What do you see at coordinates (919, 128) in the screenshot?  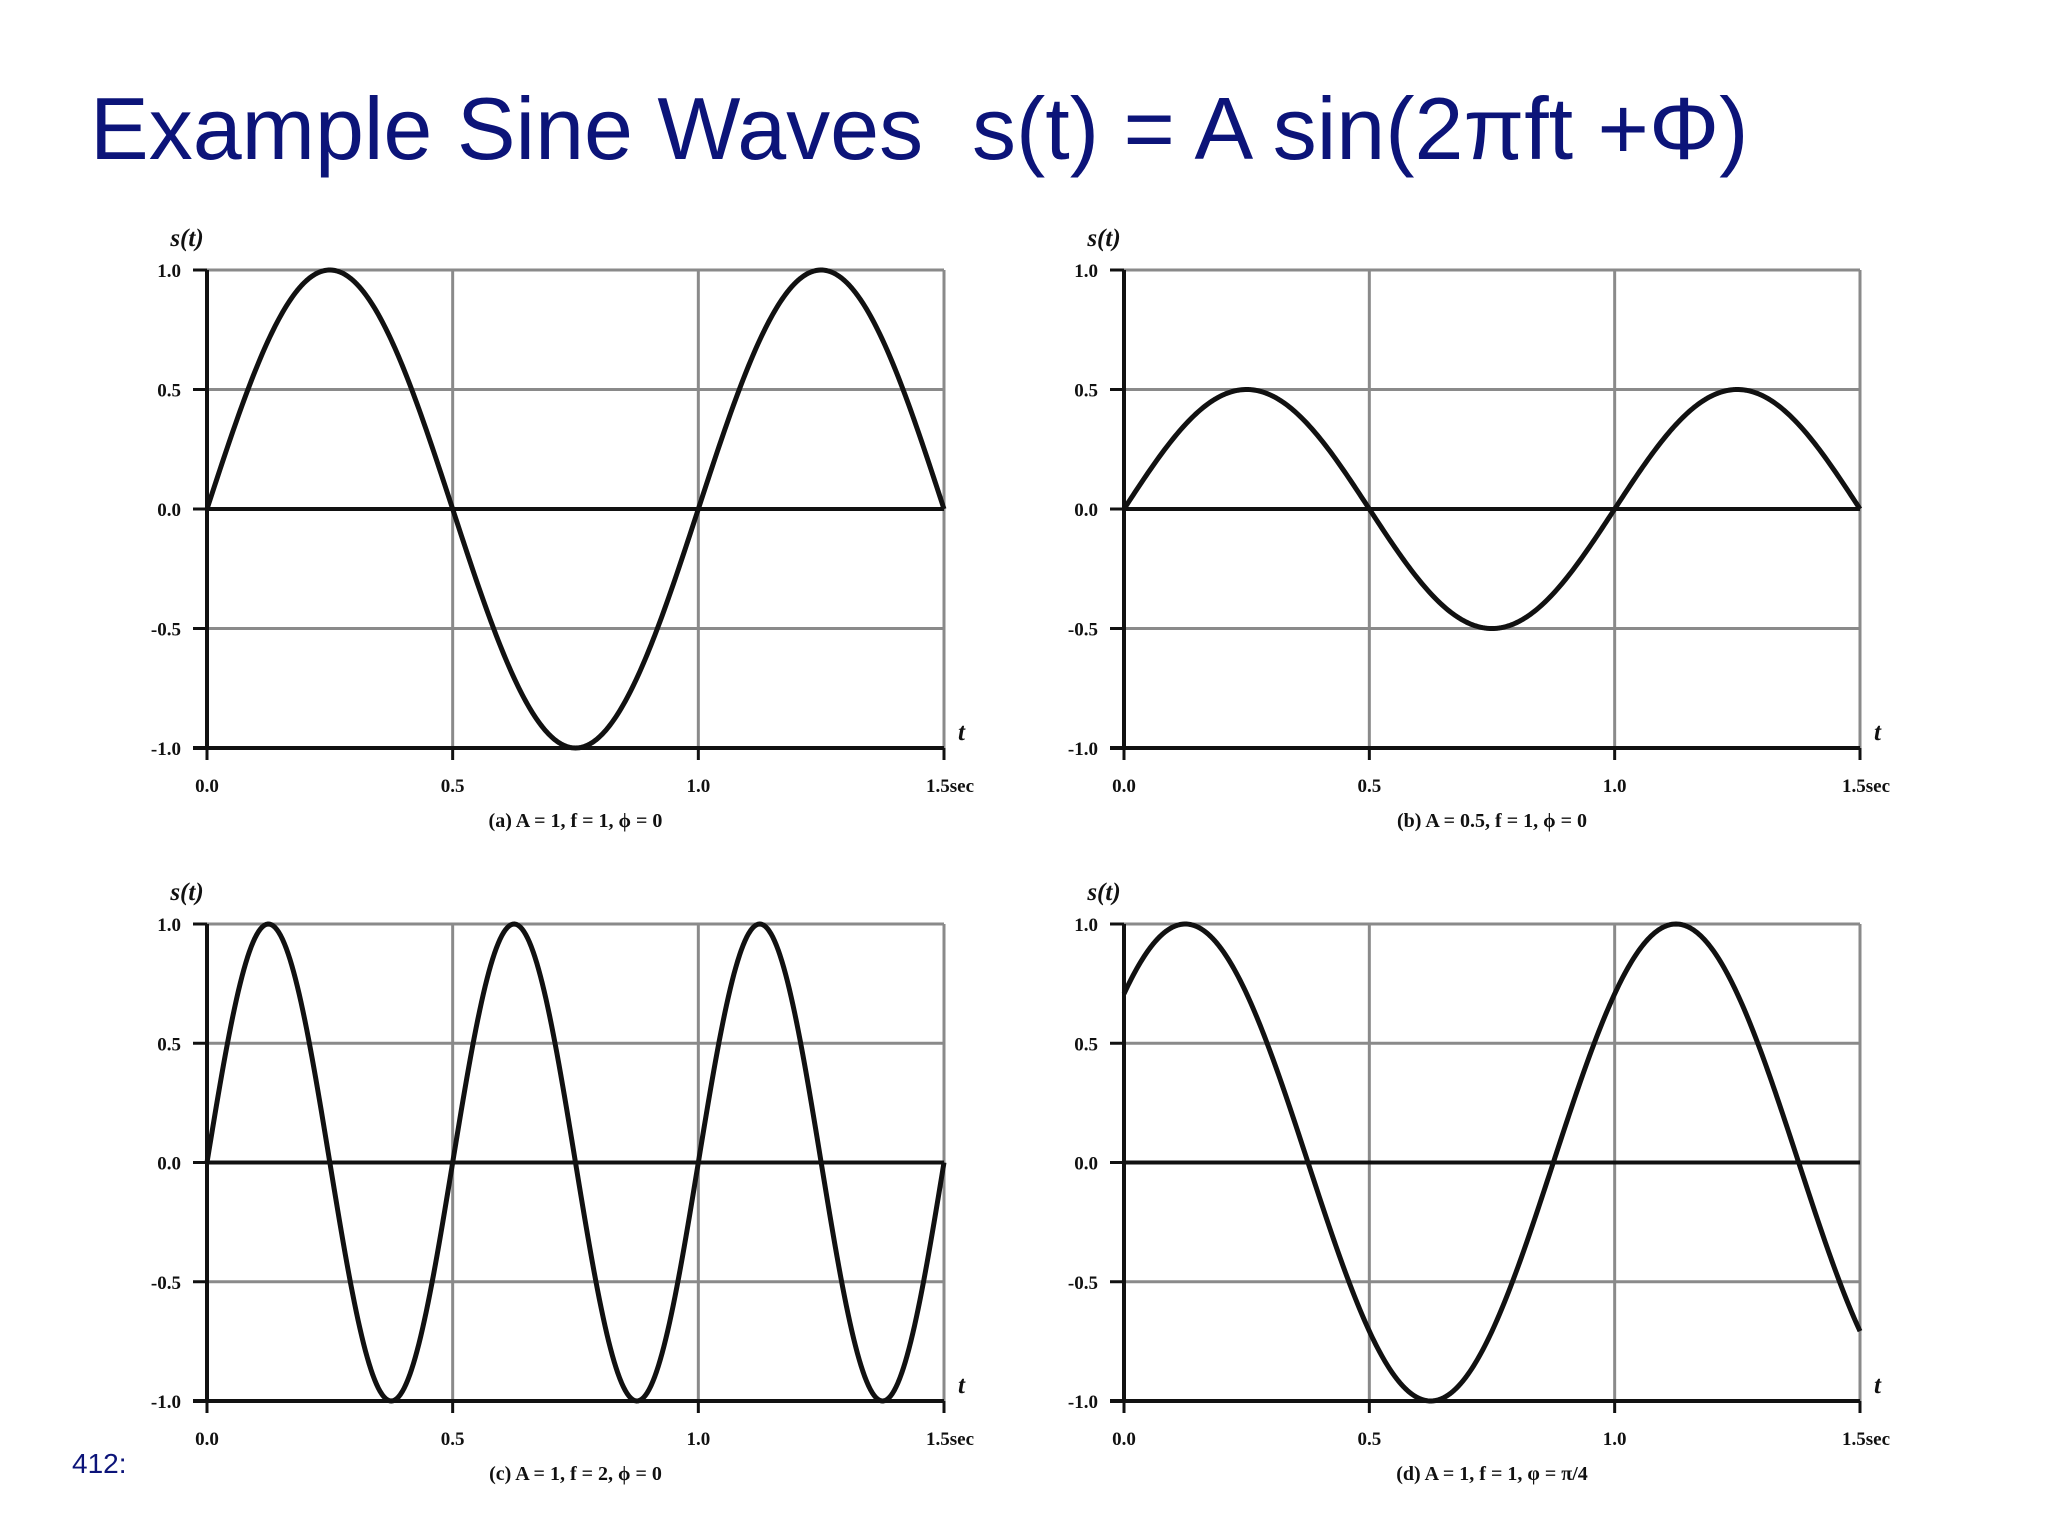 I see `slide-title: Example Sine Waves s(t) = A sin(2πft +Φ)` at bounding box center [919, 128].